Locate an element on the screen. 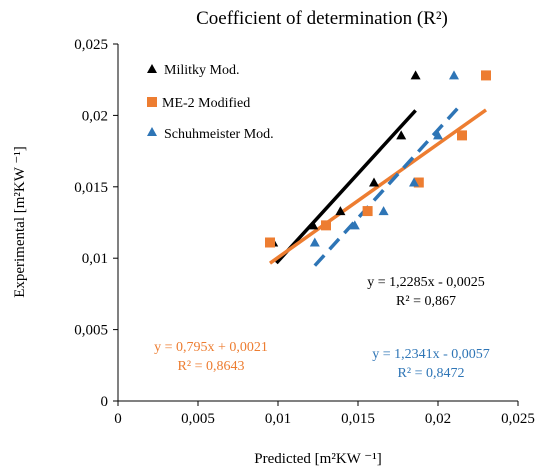 Image resolution: width=547 pixels, height=473 pixels. legend-marker-militky is located at coordinates (152, 68).